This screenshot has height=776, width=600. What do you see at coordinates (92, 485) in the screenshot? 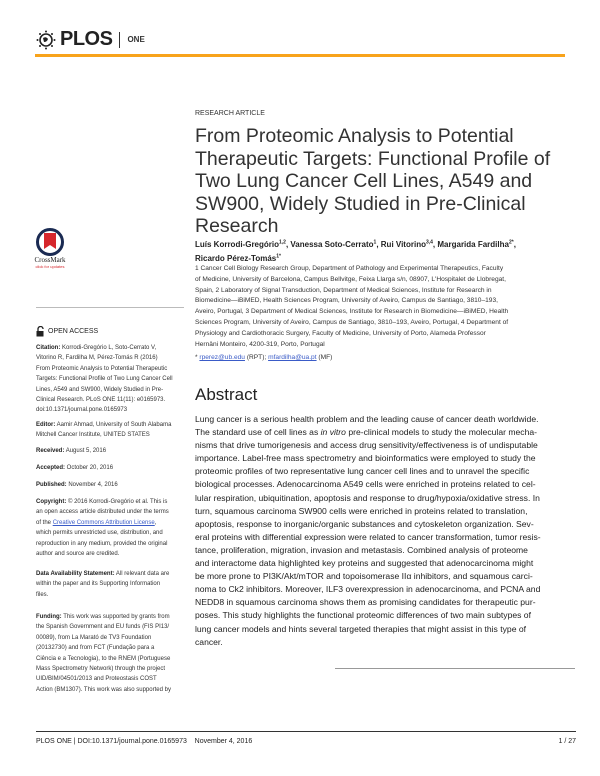
I see `published-date: November 4, 2016` at bounding box center [92, 485].